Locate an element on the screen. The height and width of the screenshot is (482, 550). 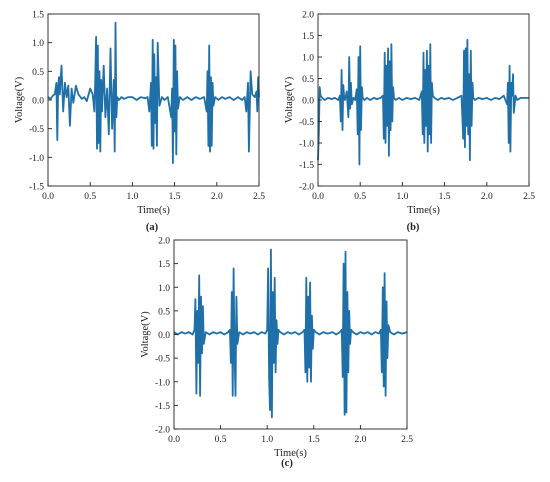
y-tick-label-b: -0.5 is located at coordinates (306, 123).